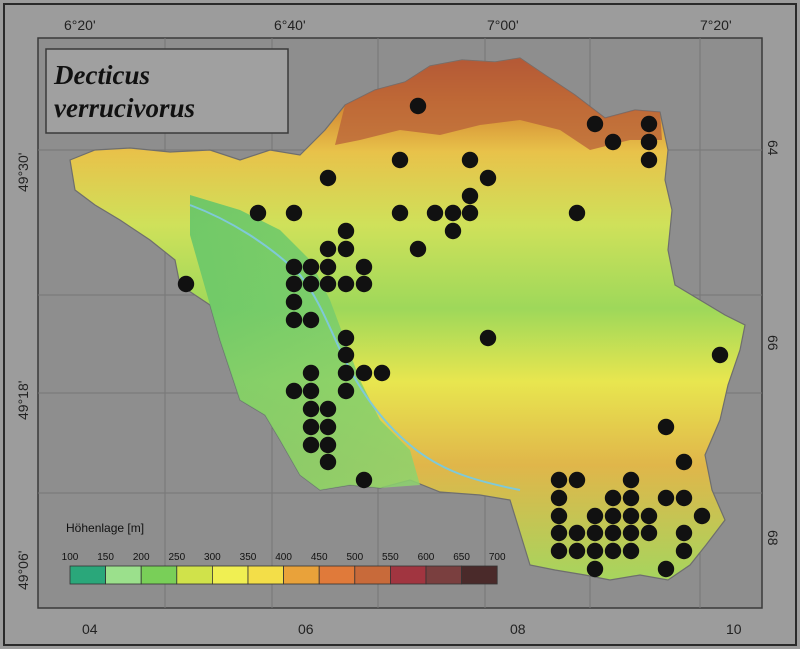 Image resolution: width=800 pixels, height=649 pixels. I want to click on hunsrueck-highlands, so click(498, 104).